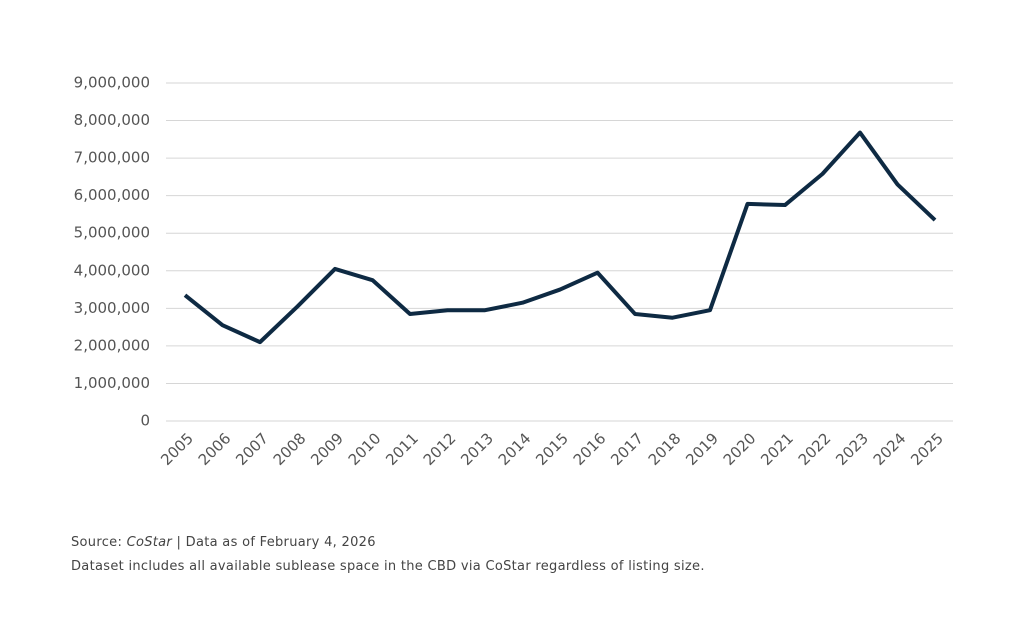 The height and width of the screenshot is (629, 1024). I want to click on x-tick-label: 2017, so click(627, 449).